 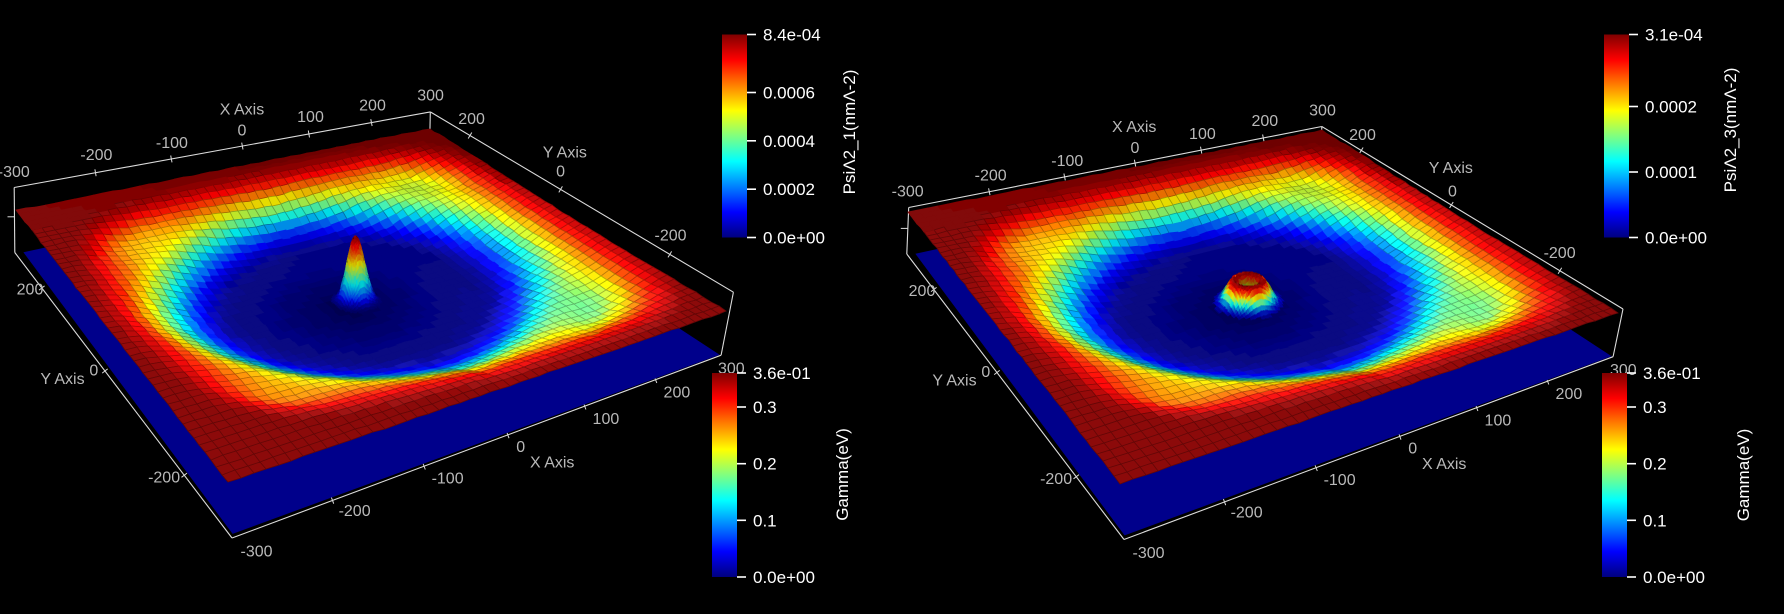 I want to click on svg-text: PsiΛ2_3(nmΛ-2), so click(x=1730, y=130).